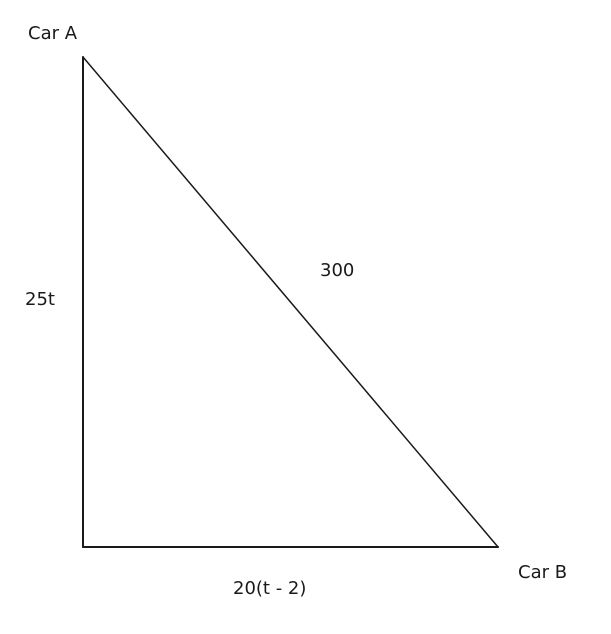 The height and width of the screenshot is (634, 611). Describe the element at coordinates (542, 572) in the screenshot. I see `car-b-label: Car B` at that location.